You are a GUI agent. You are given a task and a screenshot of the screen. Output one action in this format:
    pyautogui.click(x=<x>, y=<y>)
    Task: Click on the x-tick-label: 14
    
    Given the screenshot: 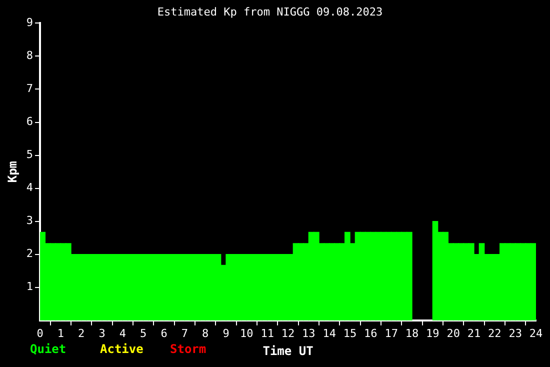 What is the action you would take?
    pyautogui.click(x=329, y=333)
    